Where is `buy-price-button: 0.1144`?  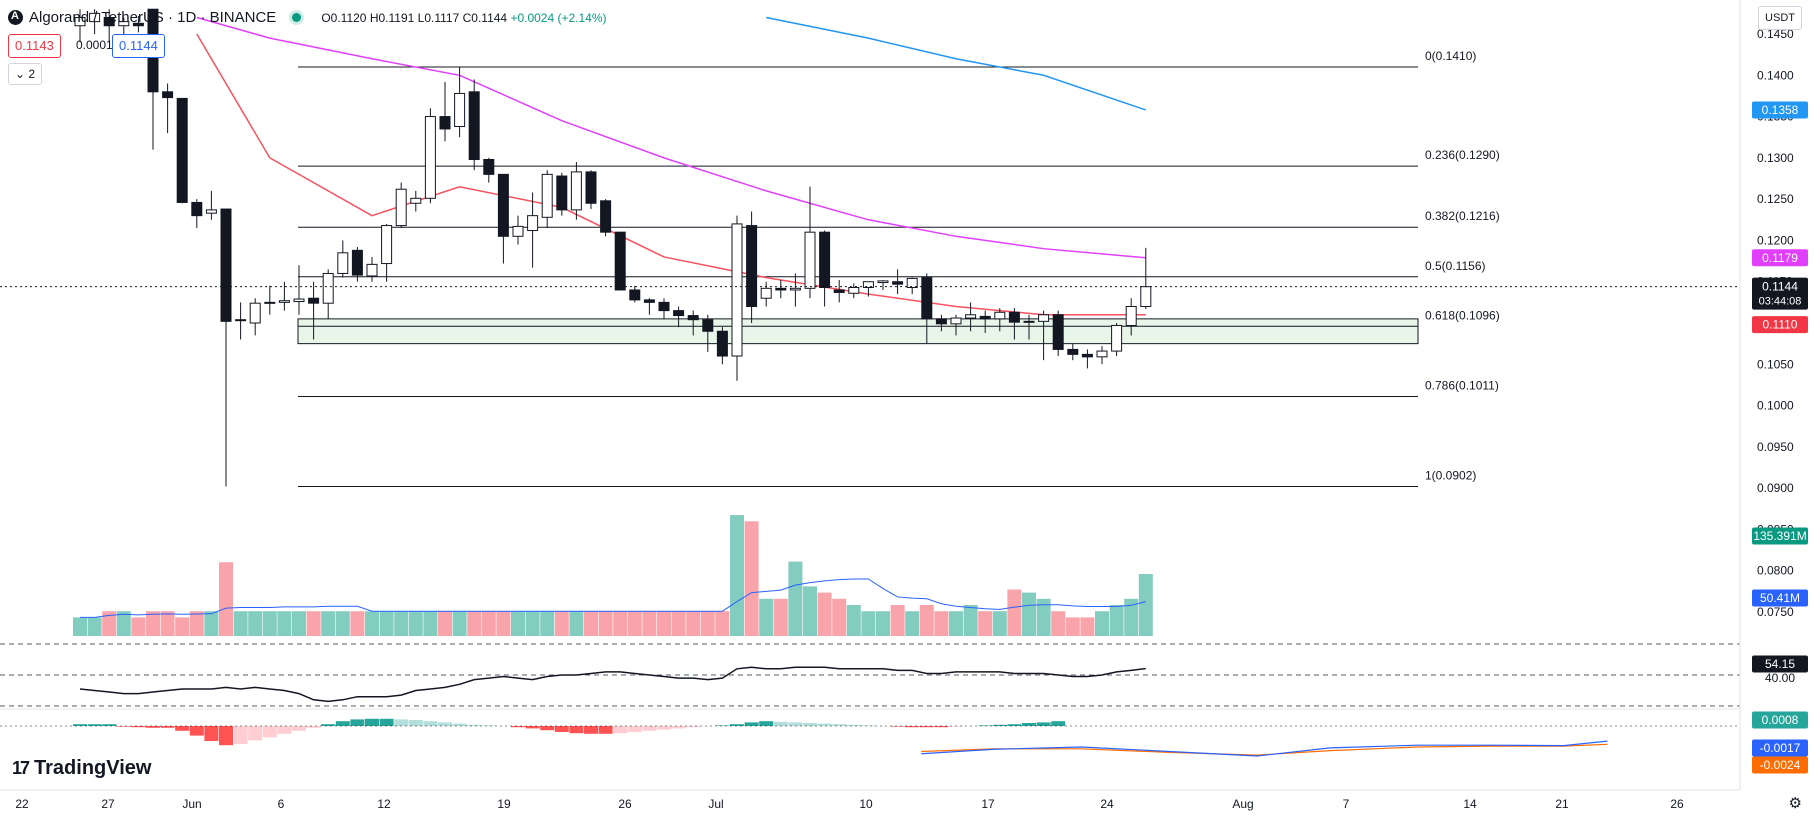 buy-price-button: 0.1144 is located at coordinates (138, 46).